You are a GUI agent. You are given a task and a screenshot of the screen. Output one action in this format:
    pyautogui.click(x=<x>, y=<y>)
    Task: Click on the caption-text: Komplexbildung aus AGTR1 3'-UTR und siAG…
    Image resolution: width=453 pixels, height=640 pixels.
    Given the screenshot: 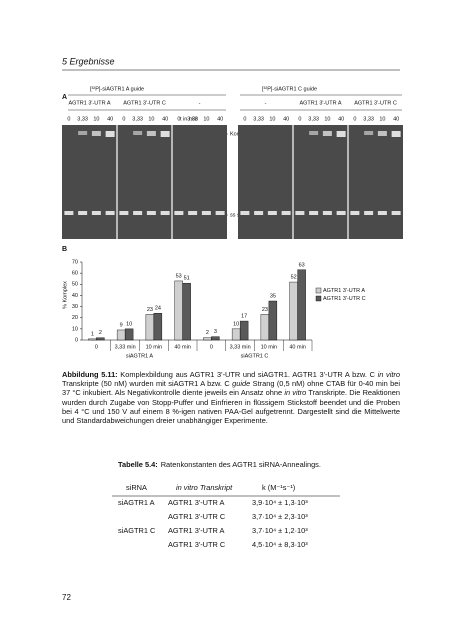 What is the action you would take?
    pyautogui.click(x=247, y=374)
    